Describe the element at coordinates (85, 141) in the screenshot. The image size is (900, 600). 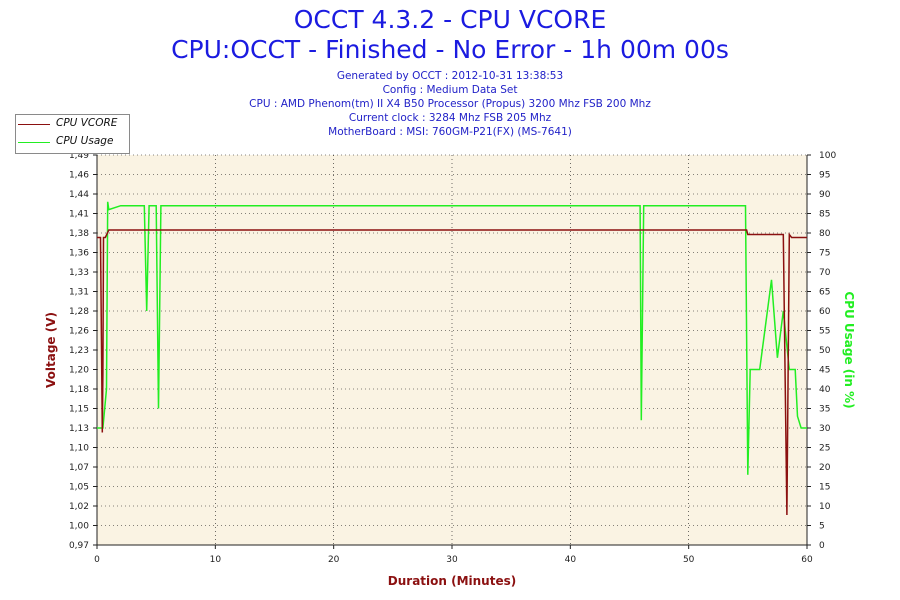
I see `legend-label-usage: CPU Usage` at that location.